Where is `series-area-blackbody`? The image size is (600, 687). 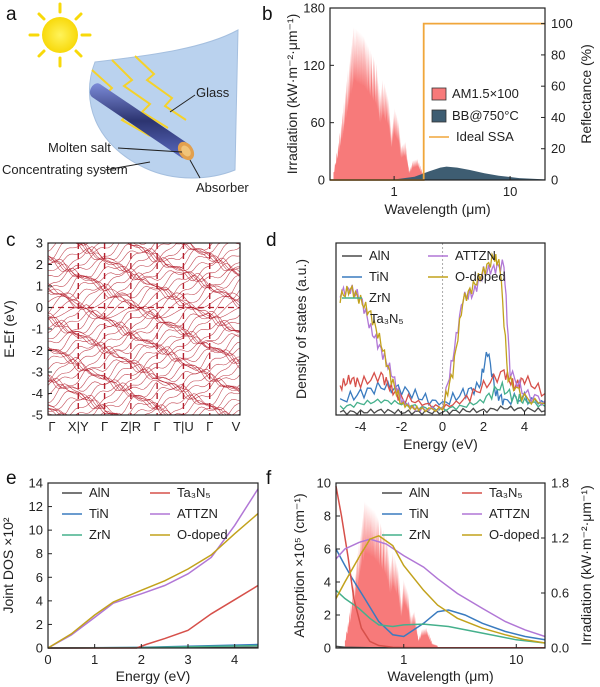 series-area-blackbody is located at coordinates (469, 173).